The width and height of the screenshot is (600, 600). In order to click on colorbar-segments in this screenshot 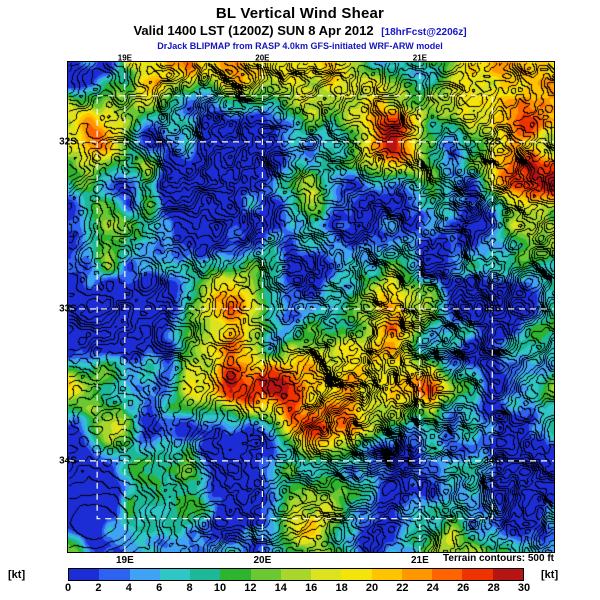, I will do `click(296, 574)`.